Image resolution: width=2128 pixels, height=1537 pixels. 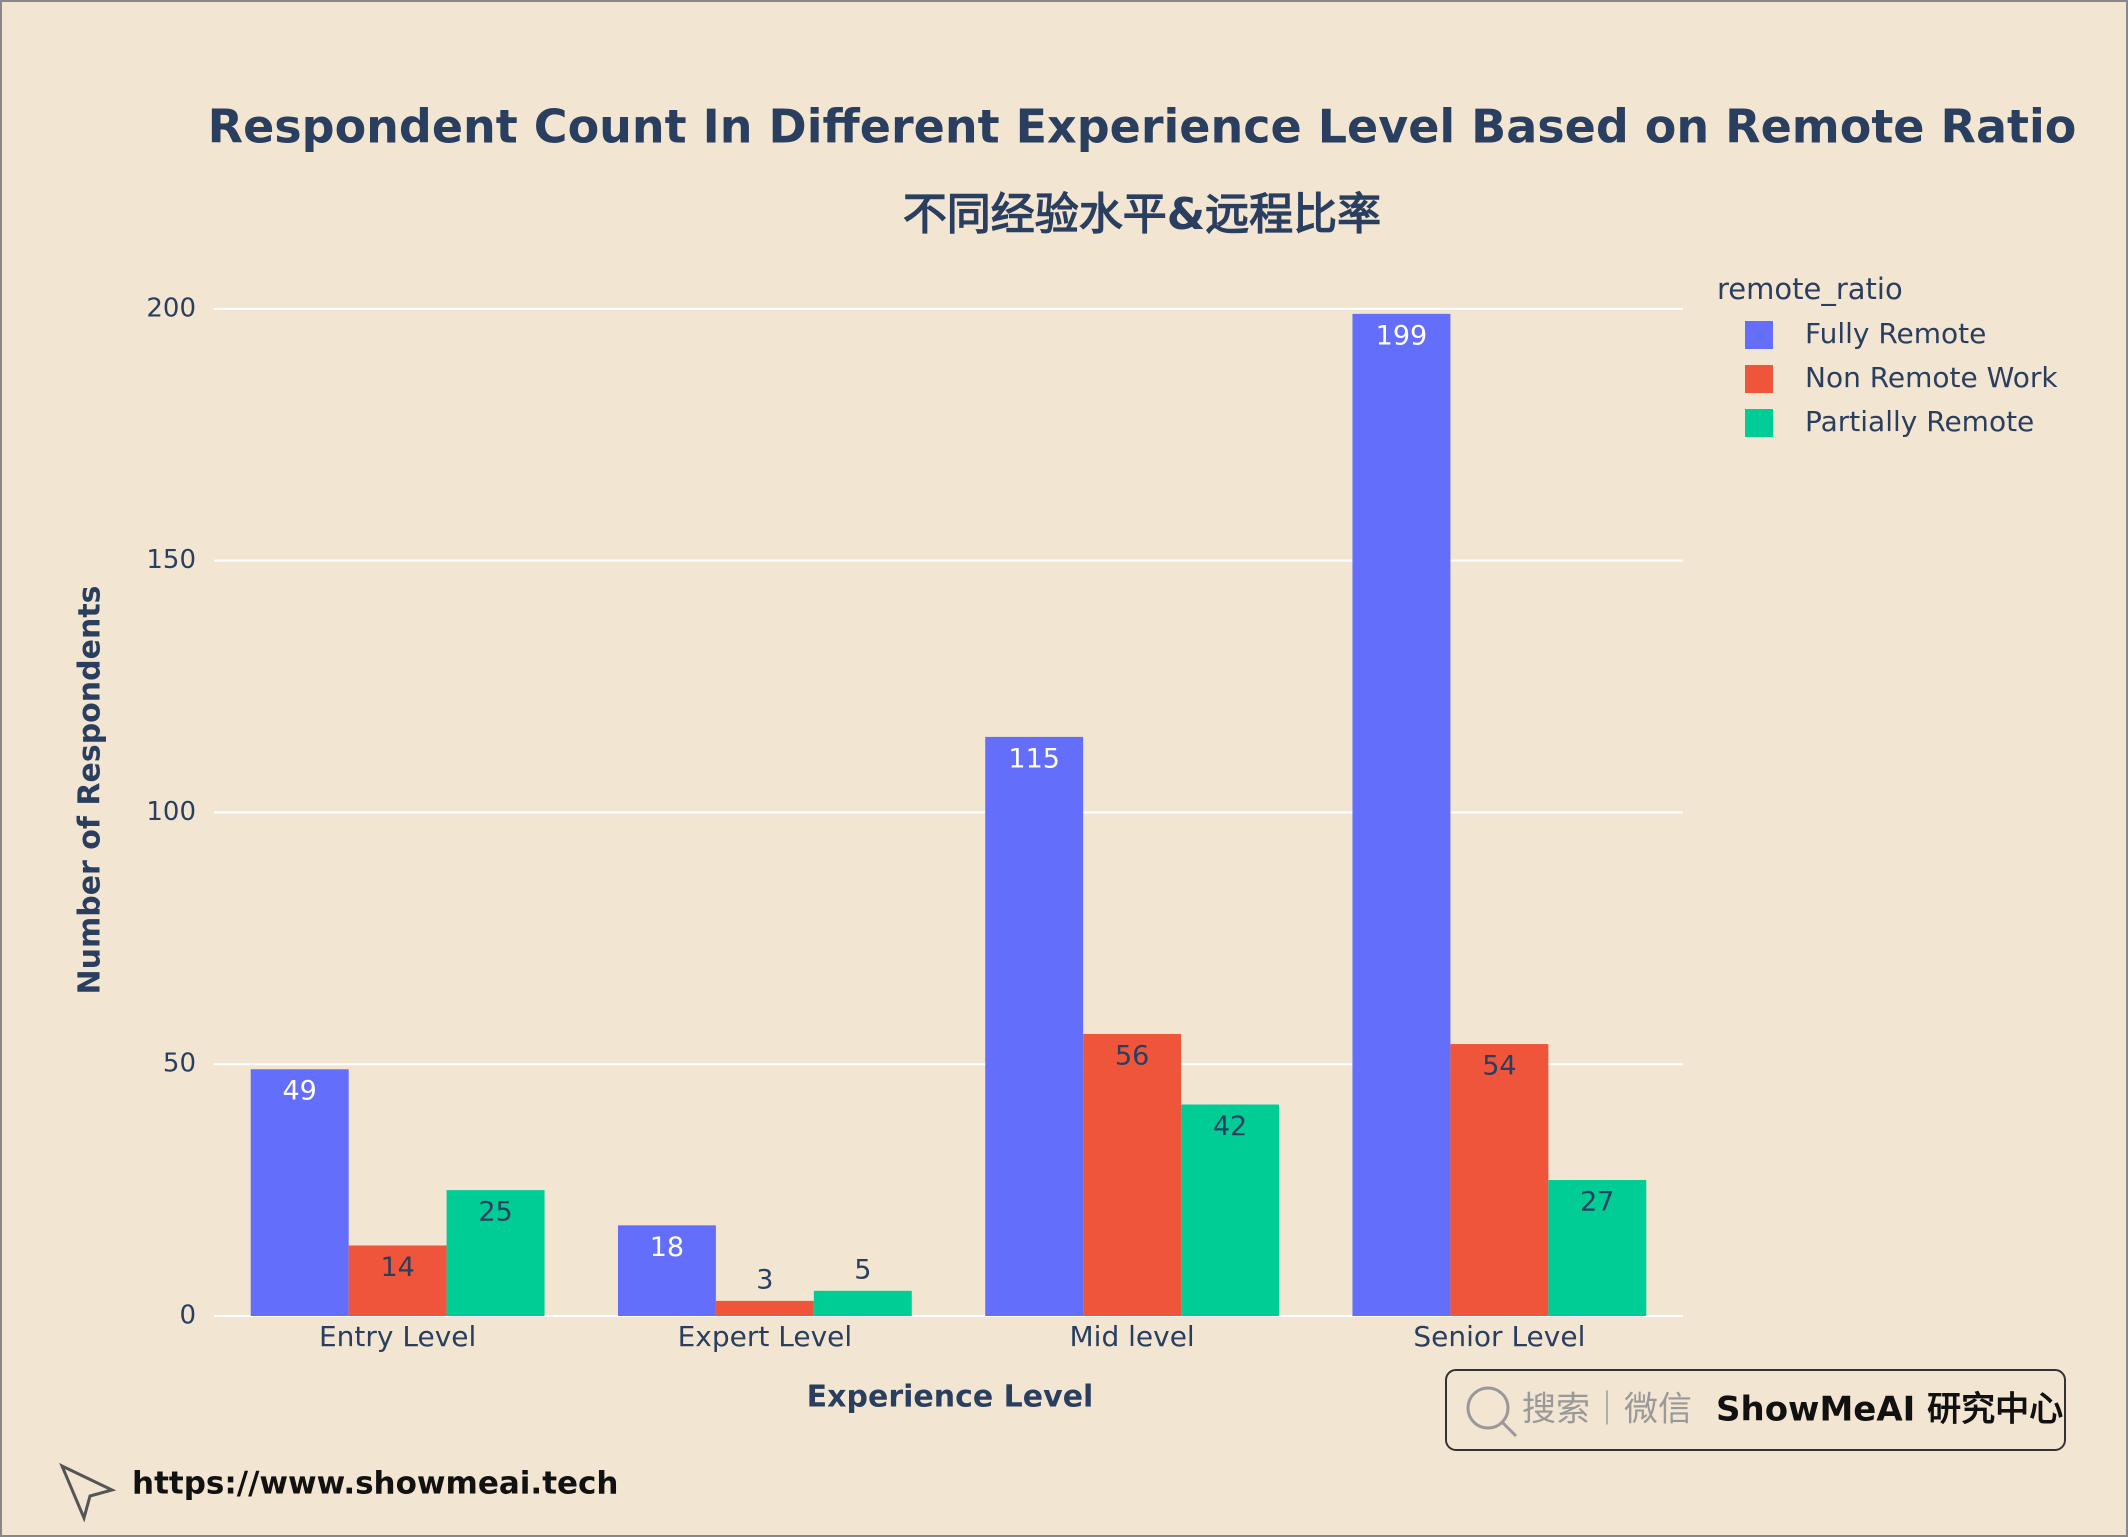 I want to click on legend-label: Fully Remote, so click(x=1895, y=333).